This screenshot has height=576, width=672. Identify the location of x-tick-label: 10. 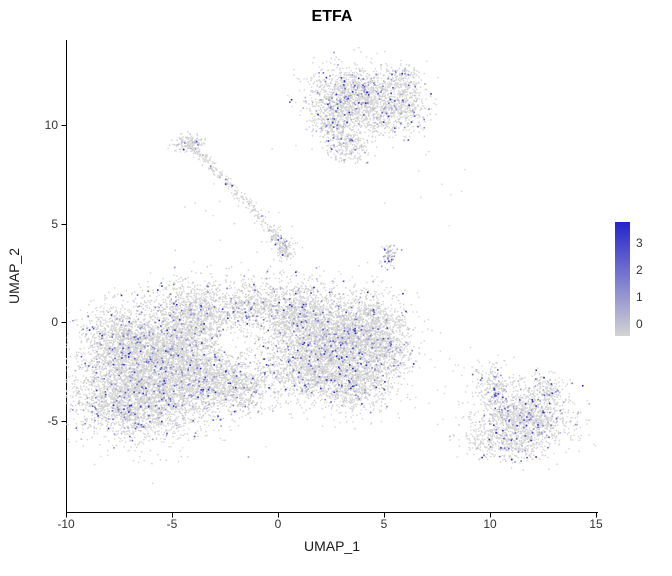
(490, 524).